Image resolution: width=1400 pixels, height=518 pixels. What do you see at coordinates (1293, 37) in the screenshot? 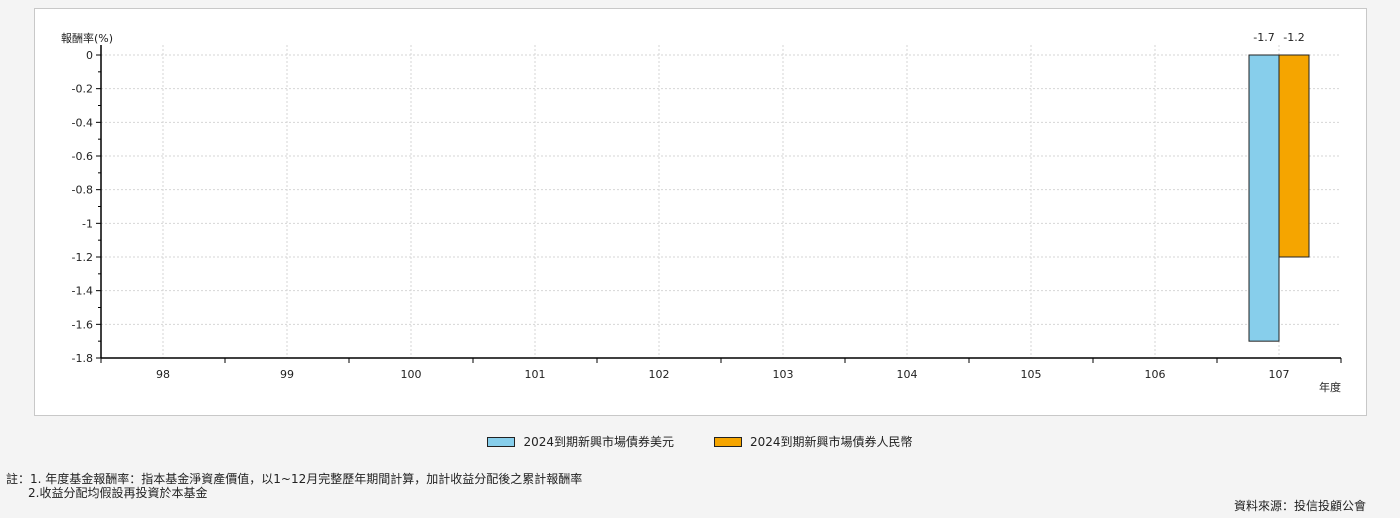
I see `data-label: -1.2` at bounding box center [1293, 37].